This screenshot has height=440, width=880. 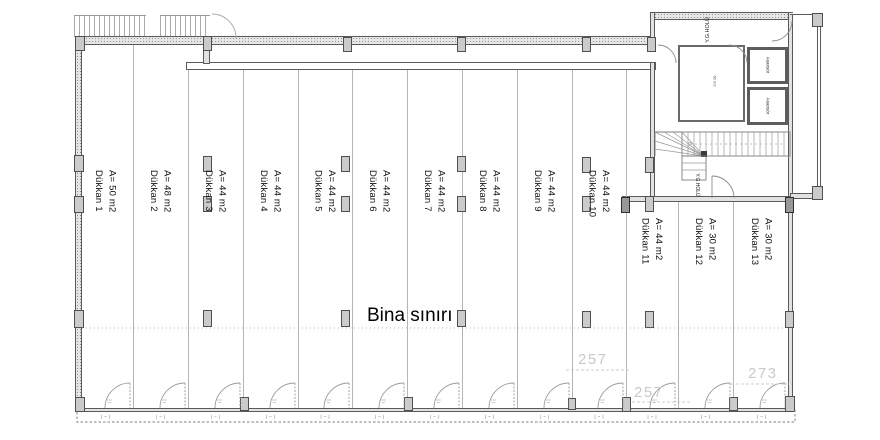 What do you see at coordinates (593, 359) in the screenshot?
I see `dimension-257-a: 257` at bounding box center [593, 359].